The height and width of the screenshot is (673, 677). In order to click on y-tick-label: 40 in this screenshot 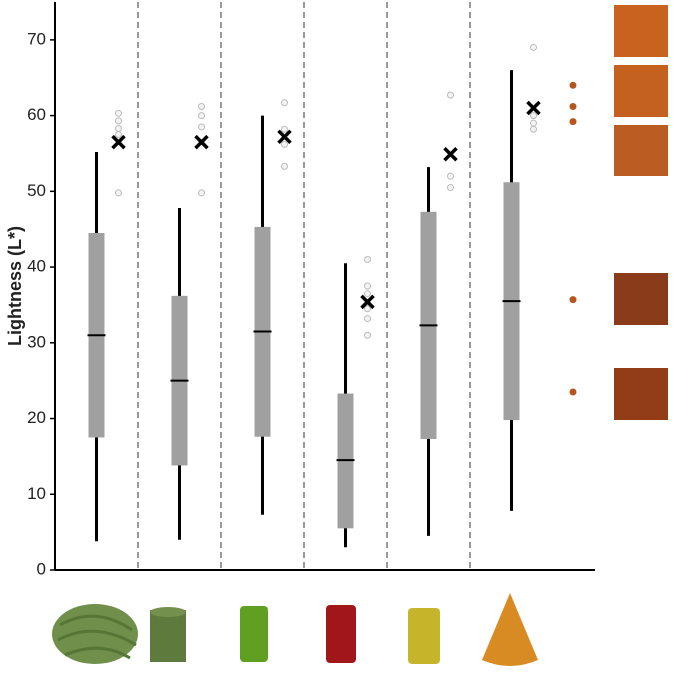, I will do `click(36, 266)`.